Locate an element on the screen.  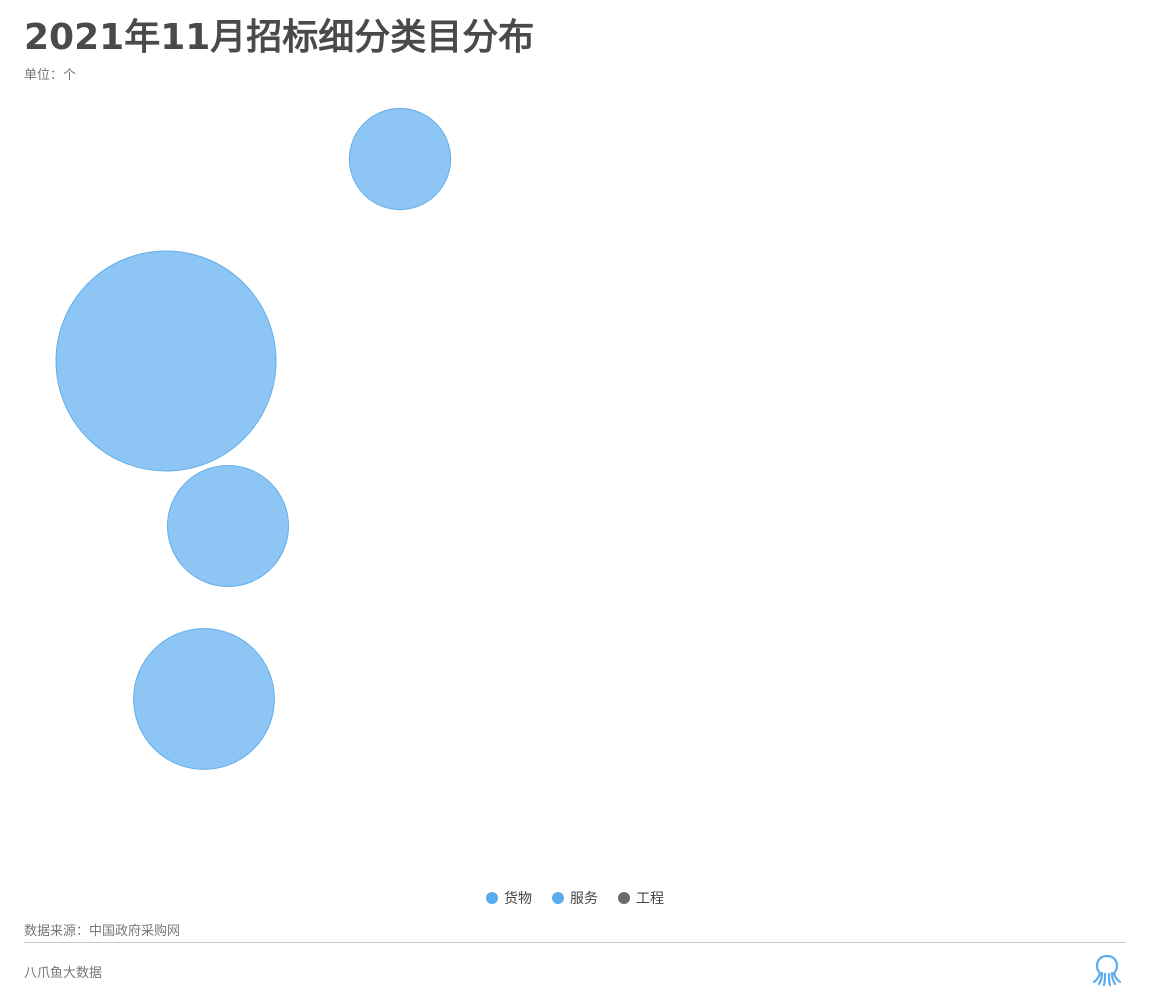
chart-legend: 货物 服务 工程 is located at coordinates (575, 898).